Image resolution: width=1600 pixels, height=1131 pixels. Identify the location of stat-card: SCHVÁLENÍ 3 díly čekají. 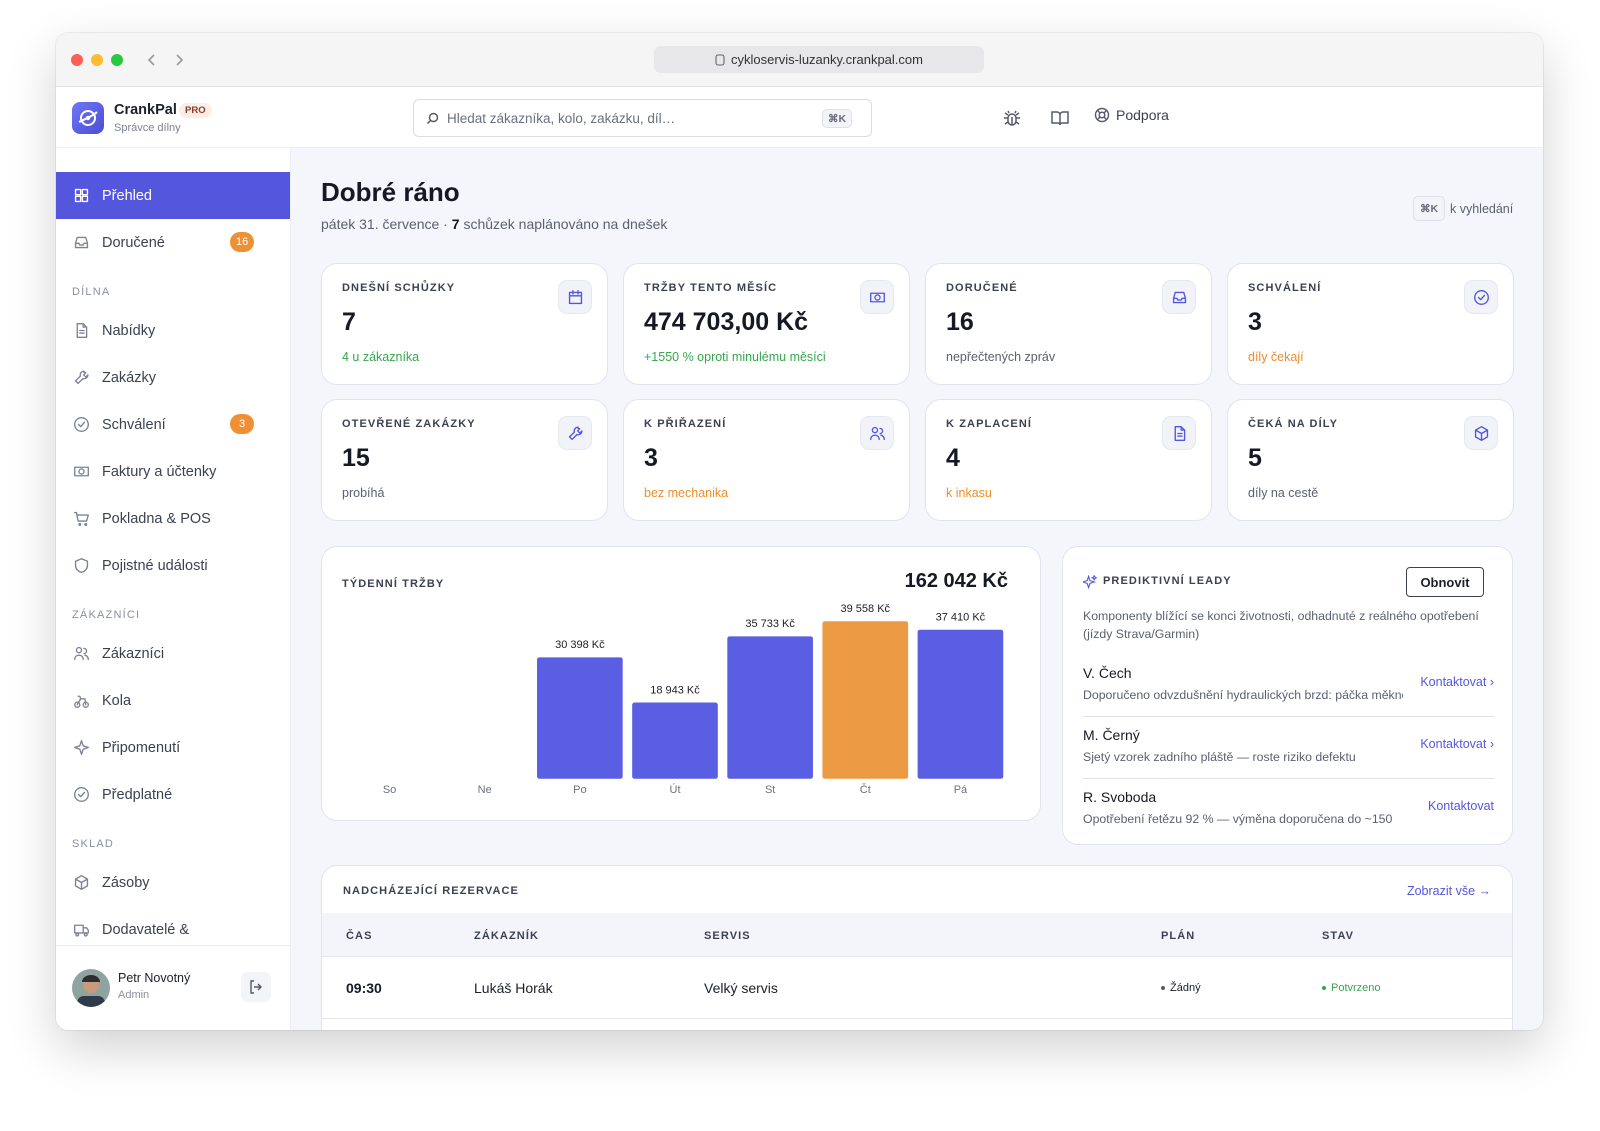
(1370, 324).